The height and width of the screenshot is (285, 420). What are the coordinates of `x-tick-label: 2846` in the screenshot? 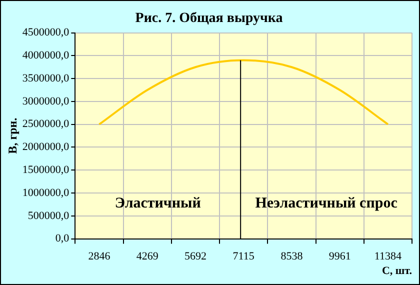 It's located at (99, 256).